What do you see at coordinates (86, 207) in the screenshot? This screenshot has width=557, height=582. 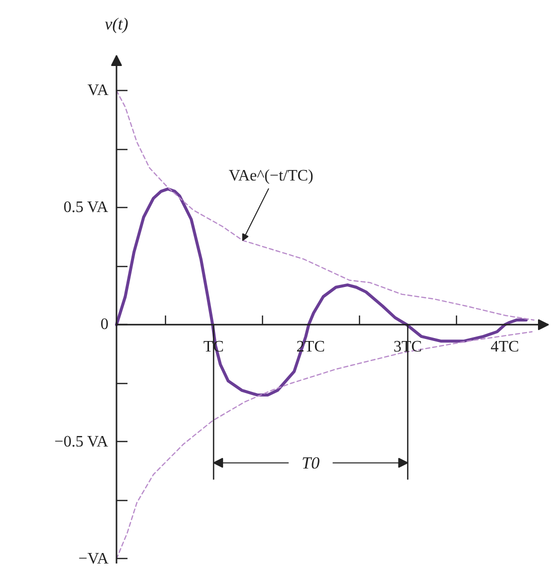 I see `y-tick-label: 0.5 VA` at bounding box center [86, 207].